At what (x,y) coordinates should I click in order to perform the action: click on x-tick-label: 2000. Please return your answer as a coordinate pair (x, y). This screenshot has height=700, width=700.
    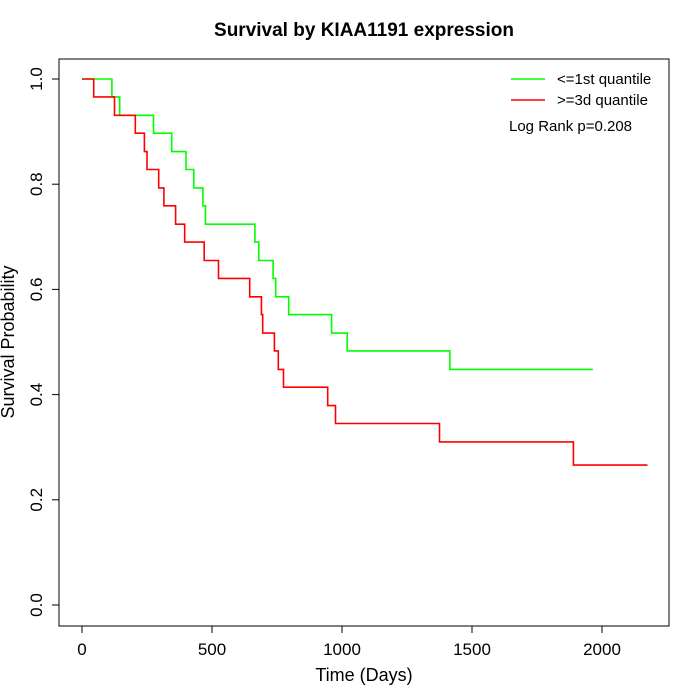
    Looking at the image, I should click on (602, 649).